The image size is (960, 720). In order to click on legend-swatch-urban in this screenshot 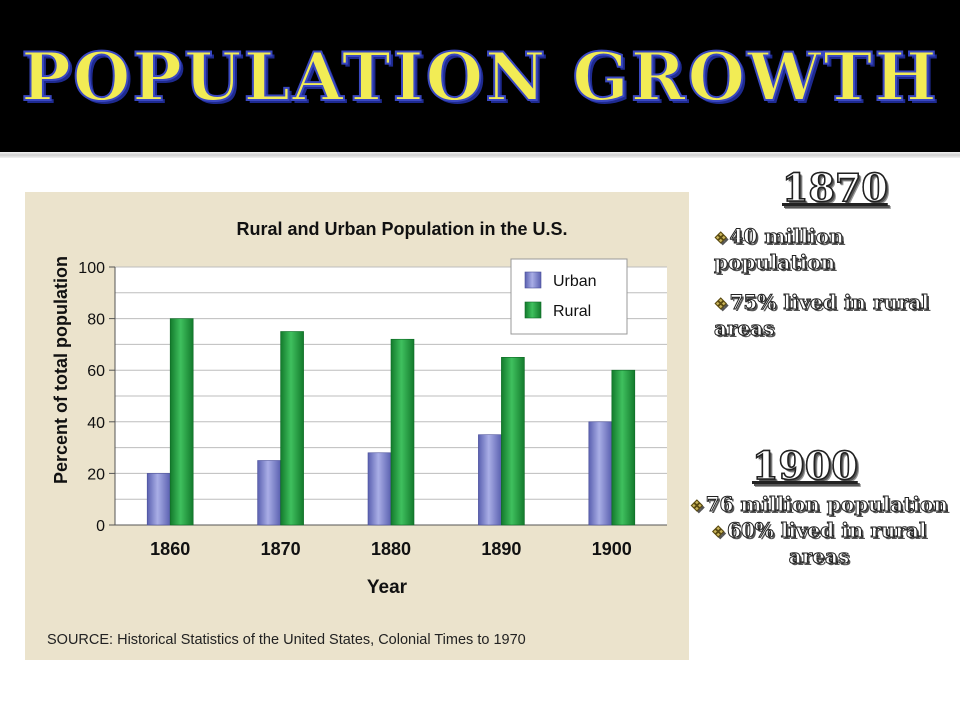, I will do `click(533, 280)`.